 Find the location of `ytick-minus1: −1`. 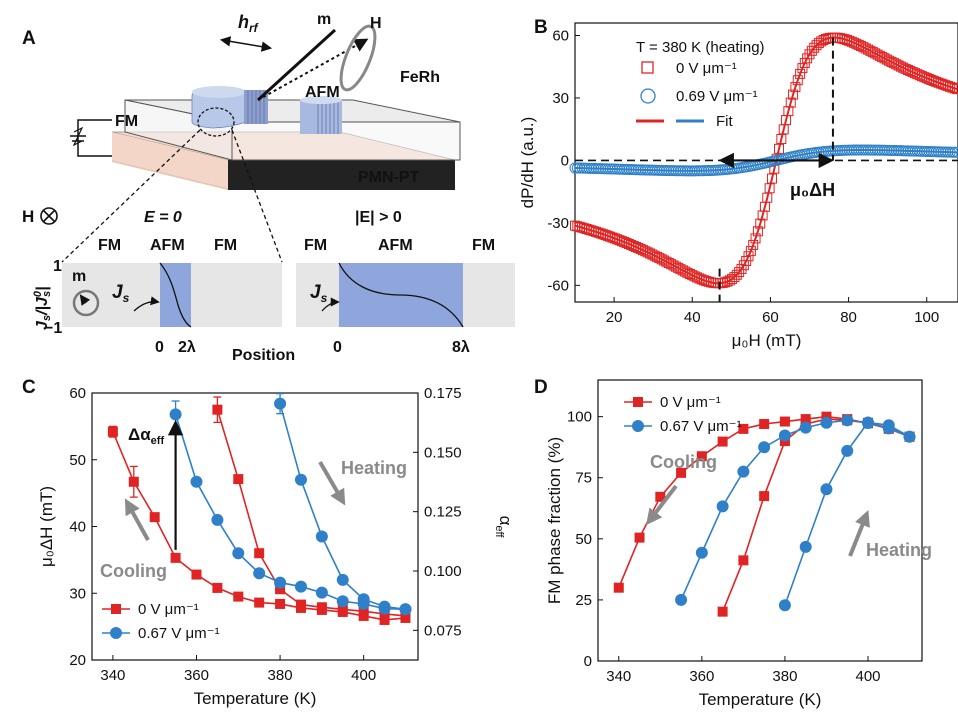

ytick-minus1: −1 is located at coordinates (53, 328).